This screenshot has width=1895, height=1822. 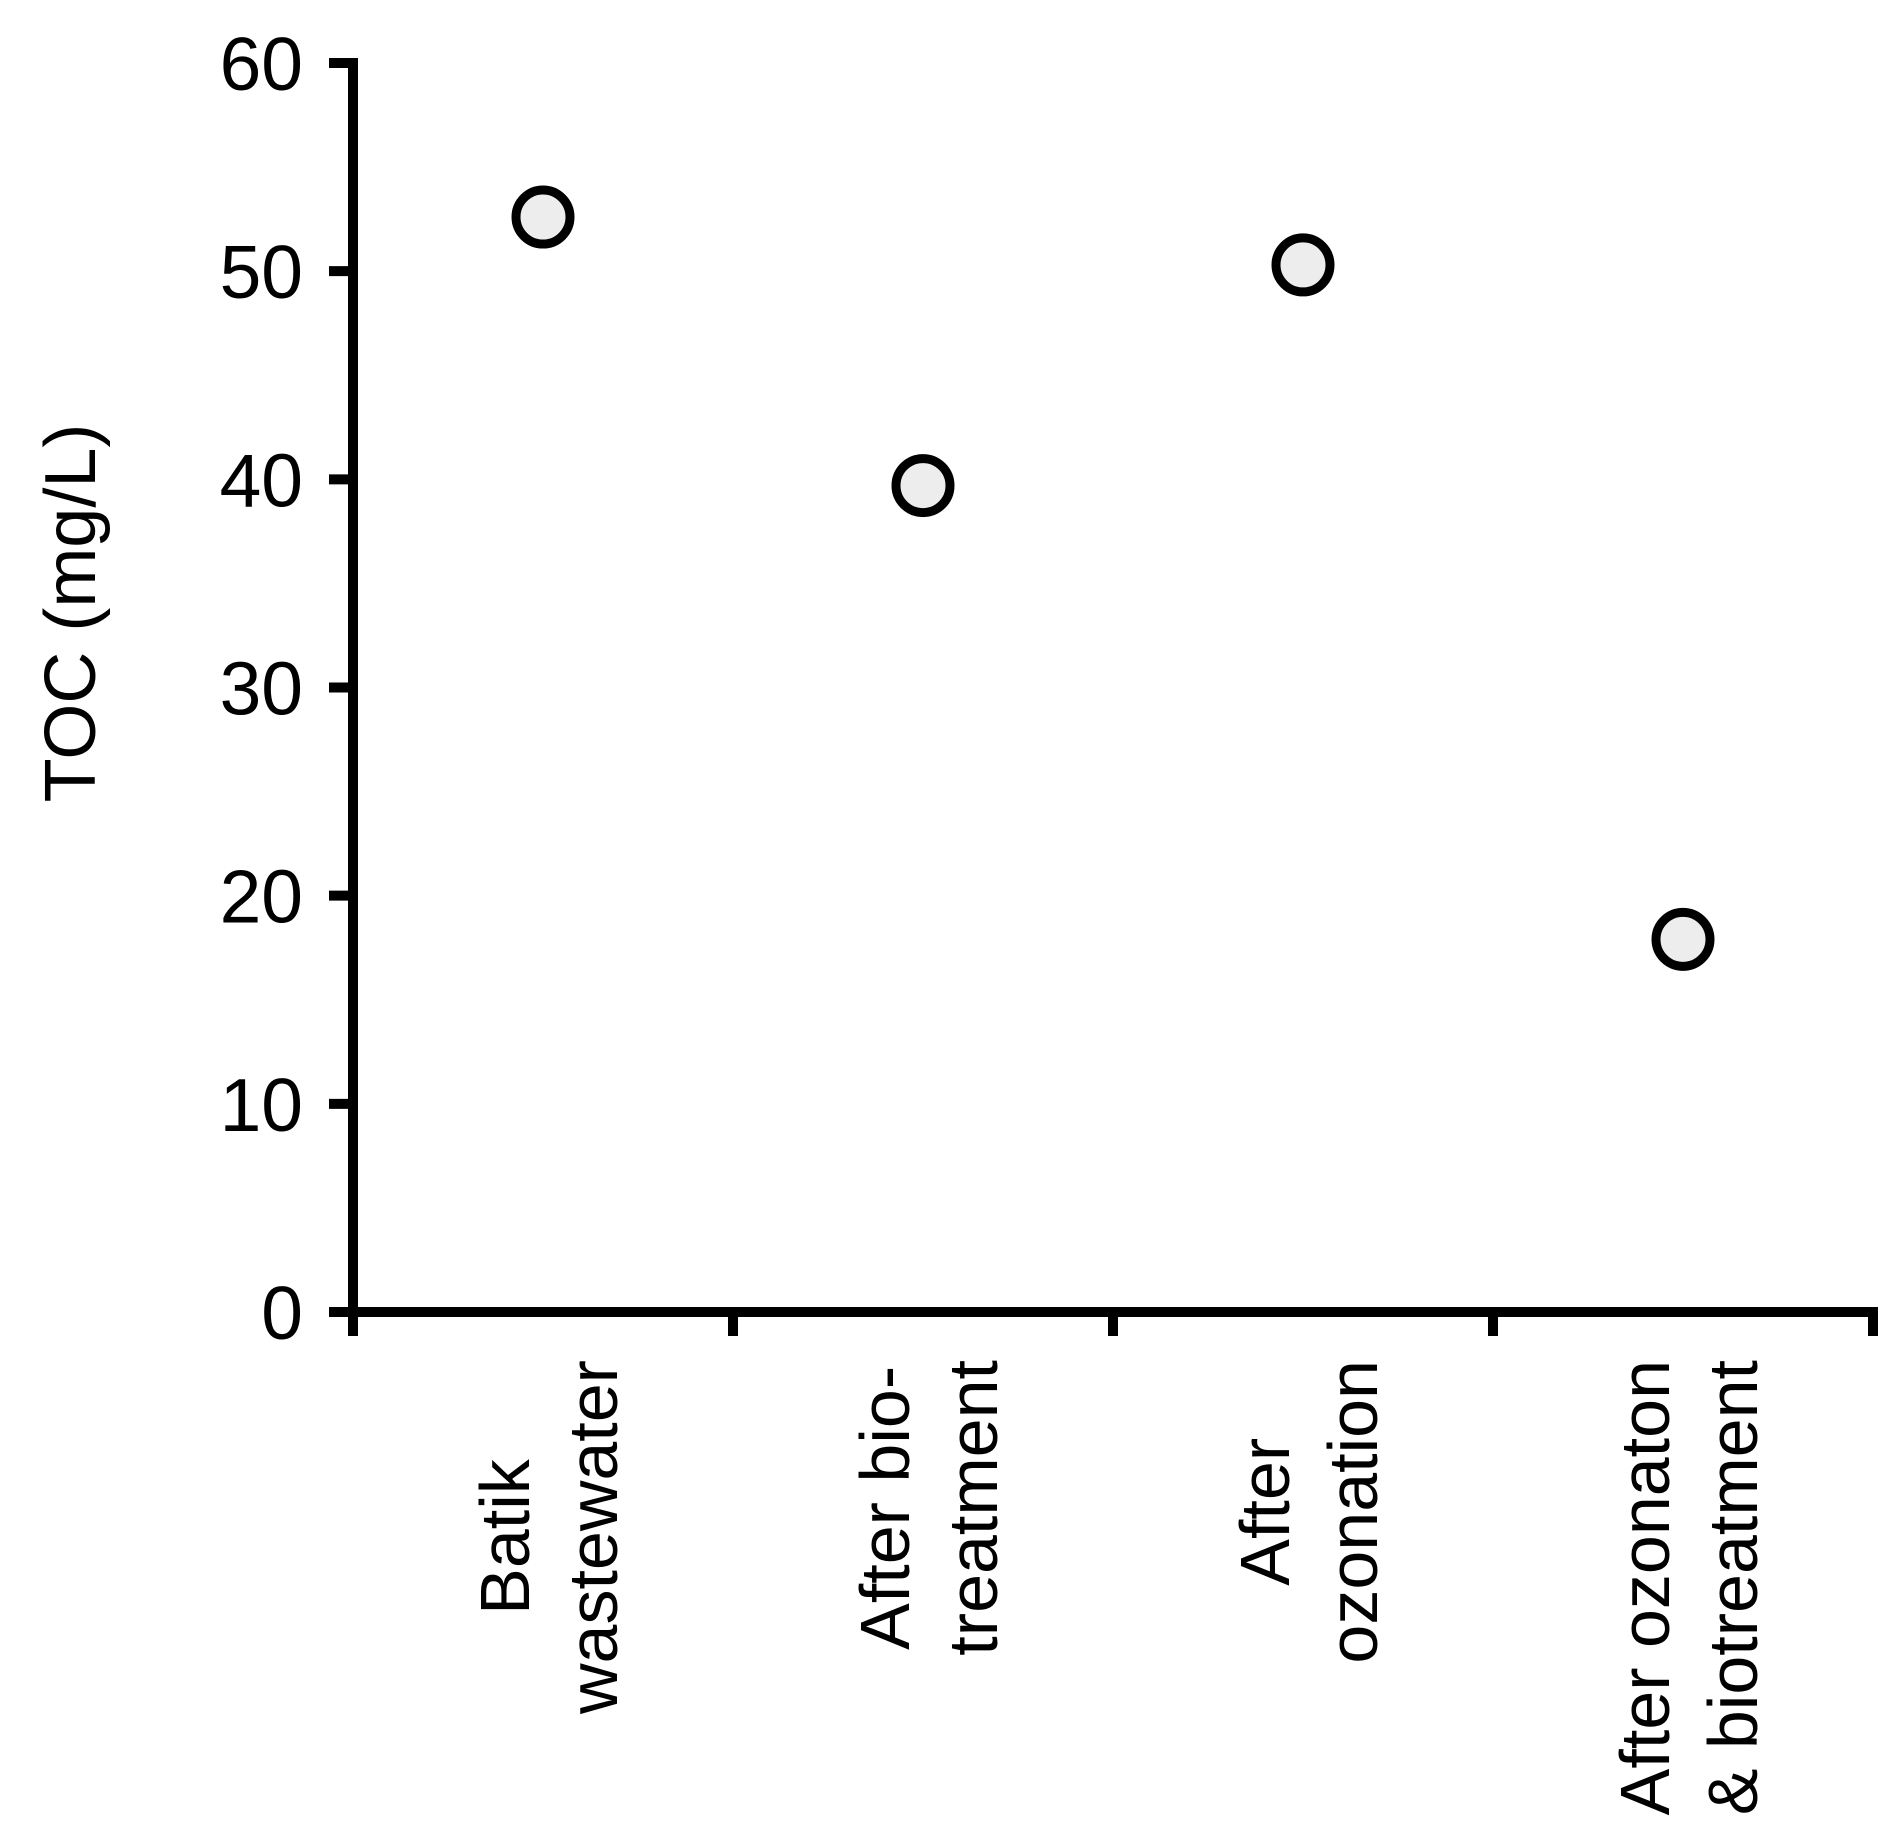 What do you see at coordinates (885, 1508) in the screenshot?
I see `x-axis-category-label-line: After bio-` at bounding box center [885, 1508].